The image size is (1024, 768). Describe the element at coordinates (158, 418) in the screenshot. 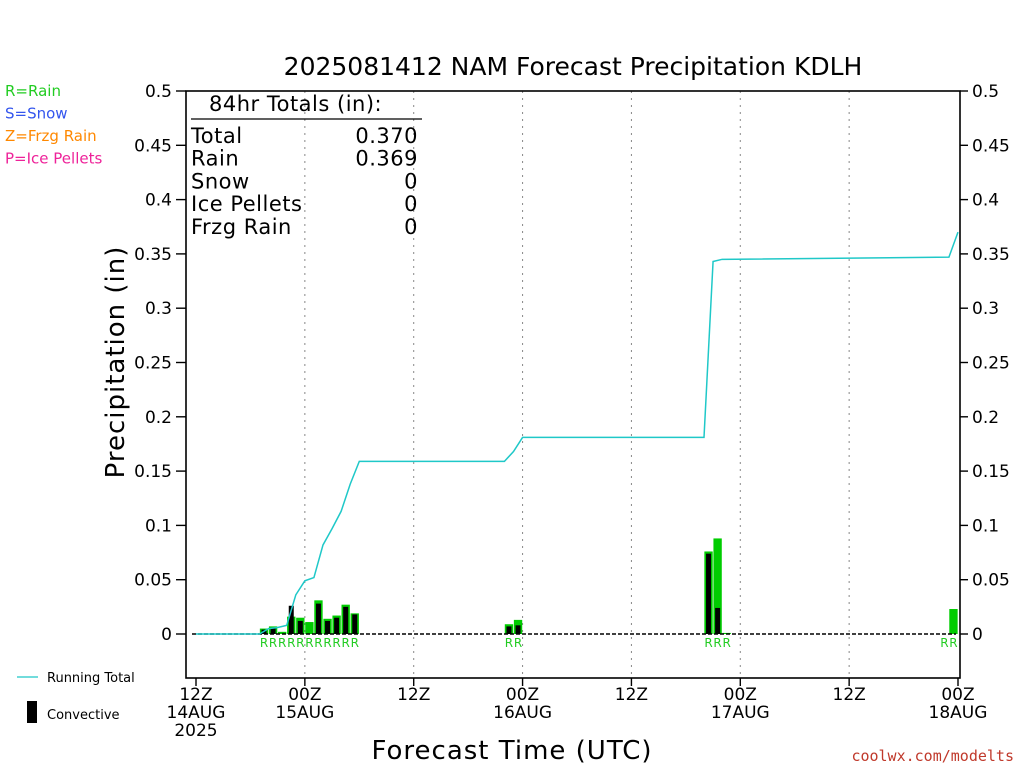

I see `y-tick-label: 0.2` at that location.